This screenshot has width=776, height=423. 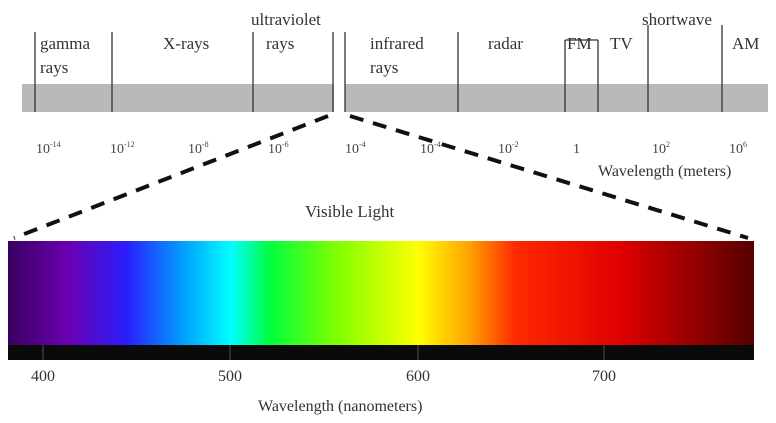 What do you see at coordinates (576, 149) in the screenshot?
I see `wavelength-tick: 1` at bounding box center [576, 149].